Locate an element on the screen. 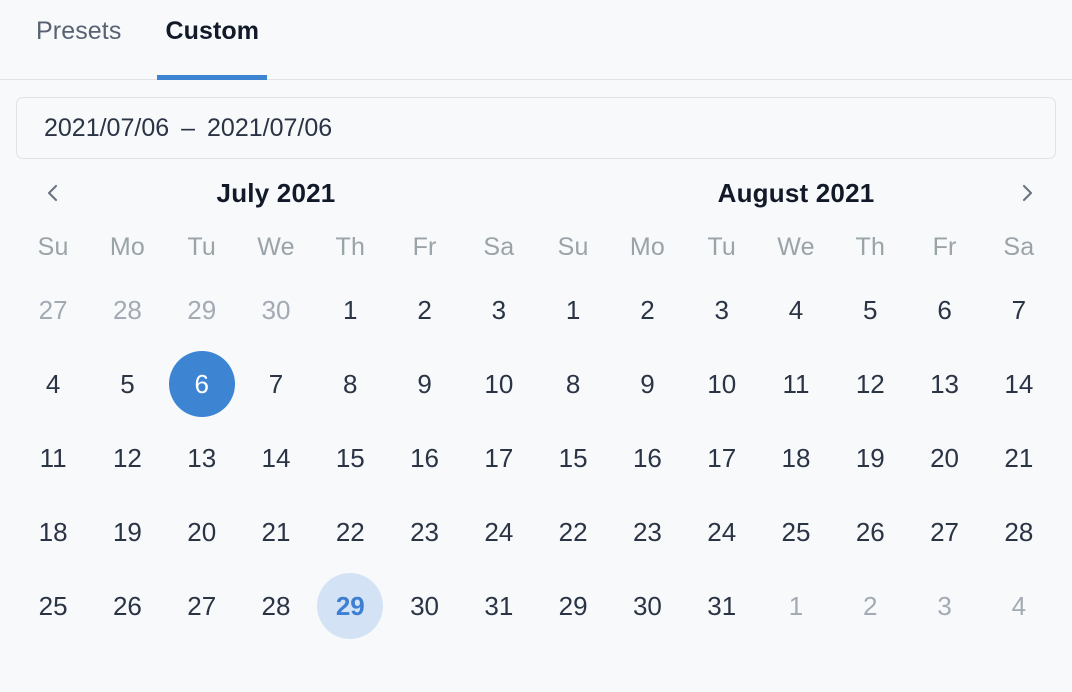 This screenshot has height=692, width=1072. day-11: 11 is located at coordinates (796, 384).